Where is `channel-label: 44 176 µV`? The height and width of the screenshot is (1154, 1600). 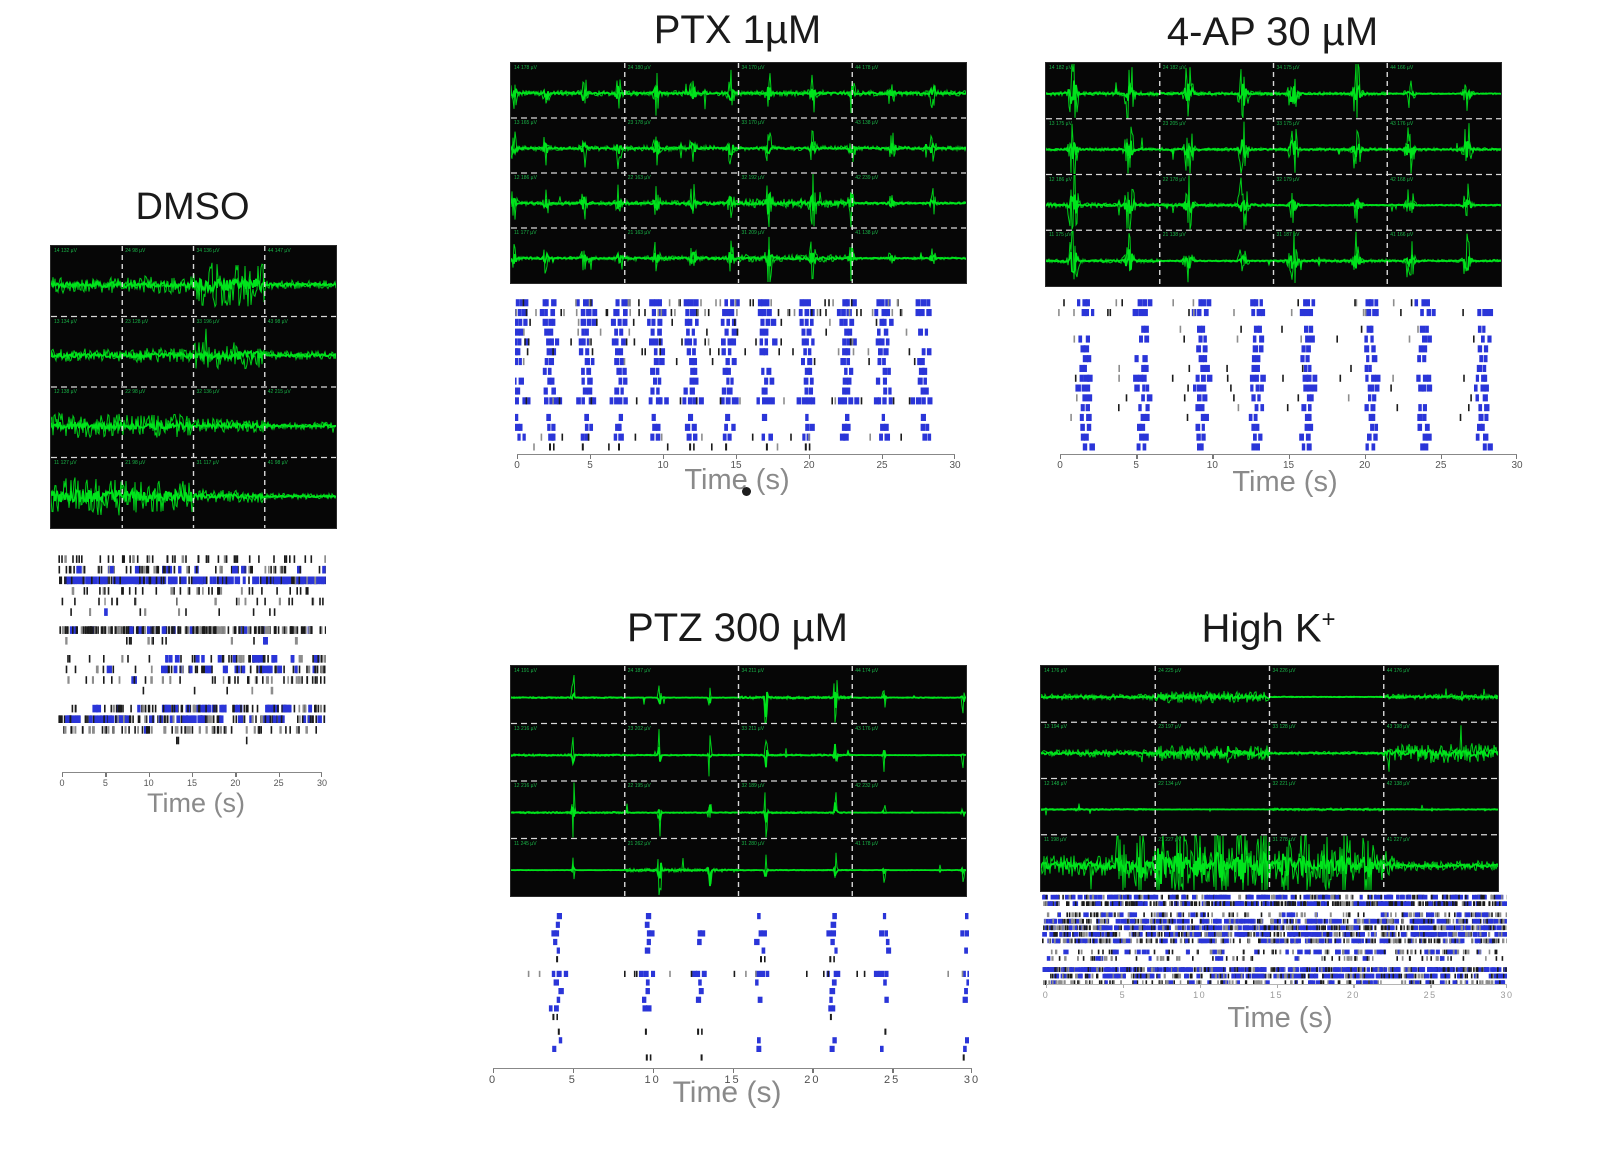 channel-label: 44 176 µV is located at coordinates (1398, 671).